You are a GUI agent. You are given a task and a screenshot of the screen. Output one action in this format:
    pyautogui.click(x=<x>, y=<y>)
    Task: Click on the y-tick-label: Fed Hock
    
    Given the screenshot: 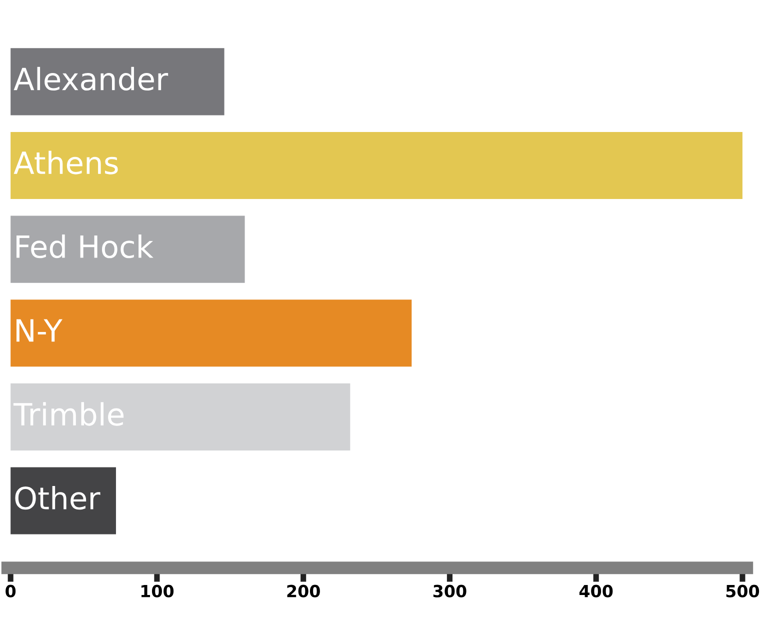 What is the action you would take?
    pyautogui.click(x=85, y=246)
    